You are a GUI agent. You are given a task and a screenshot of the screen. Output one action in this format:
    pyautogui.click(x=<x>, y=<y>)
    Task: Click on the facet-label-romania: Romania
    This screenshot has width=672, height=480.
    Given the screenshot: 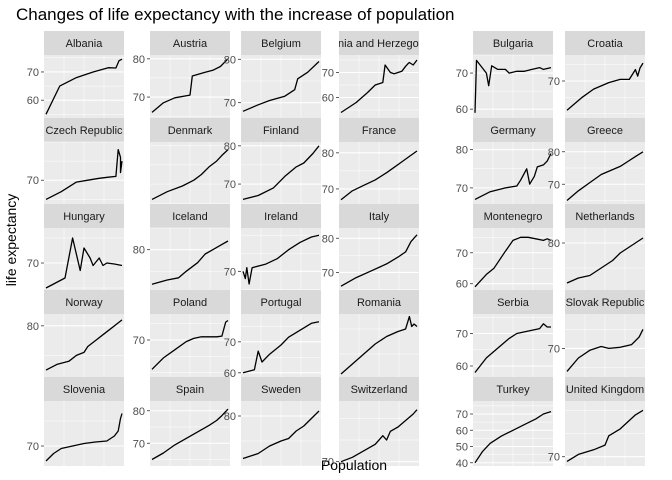 What is the action you would take?
    pyautogui.click(x=379, y=303)
    